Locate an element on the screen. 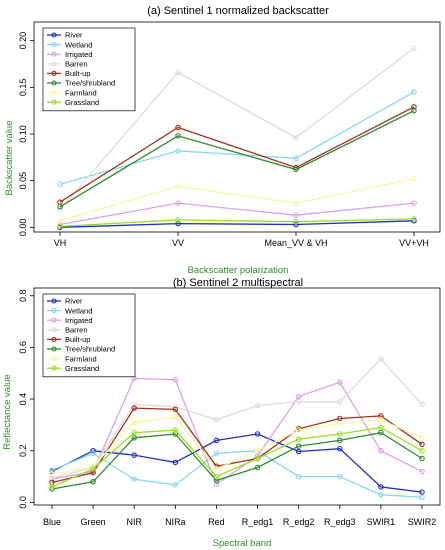 The height and width of the screenshot is (550, 445). series-line-farmland is located at coordinates (237, 445).